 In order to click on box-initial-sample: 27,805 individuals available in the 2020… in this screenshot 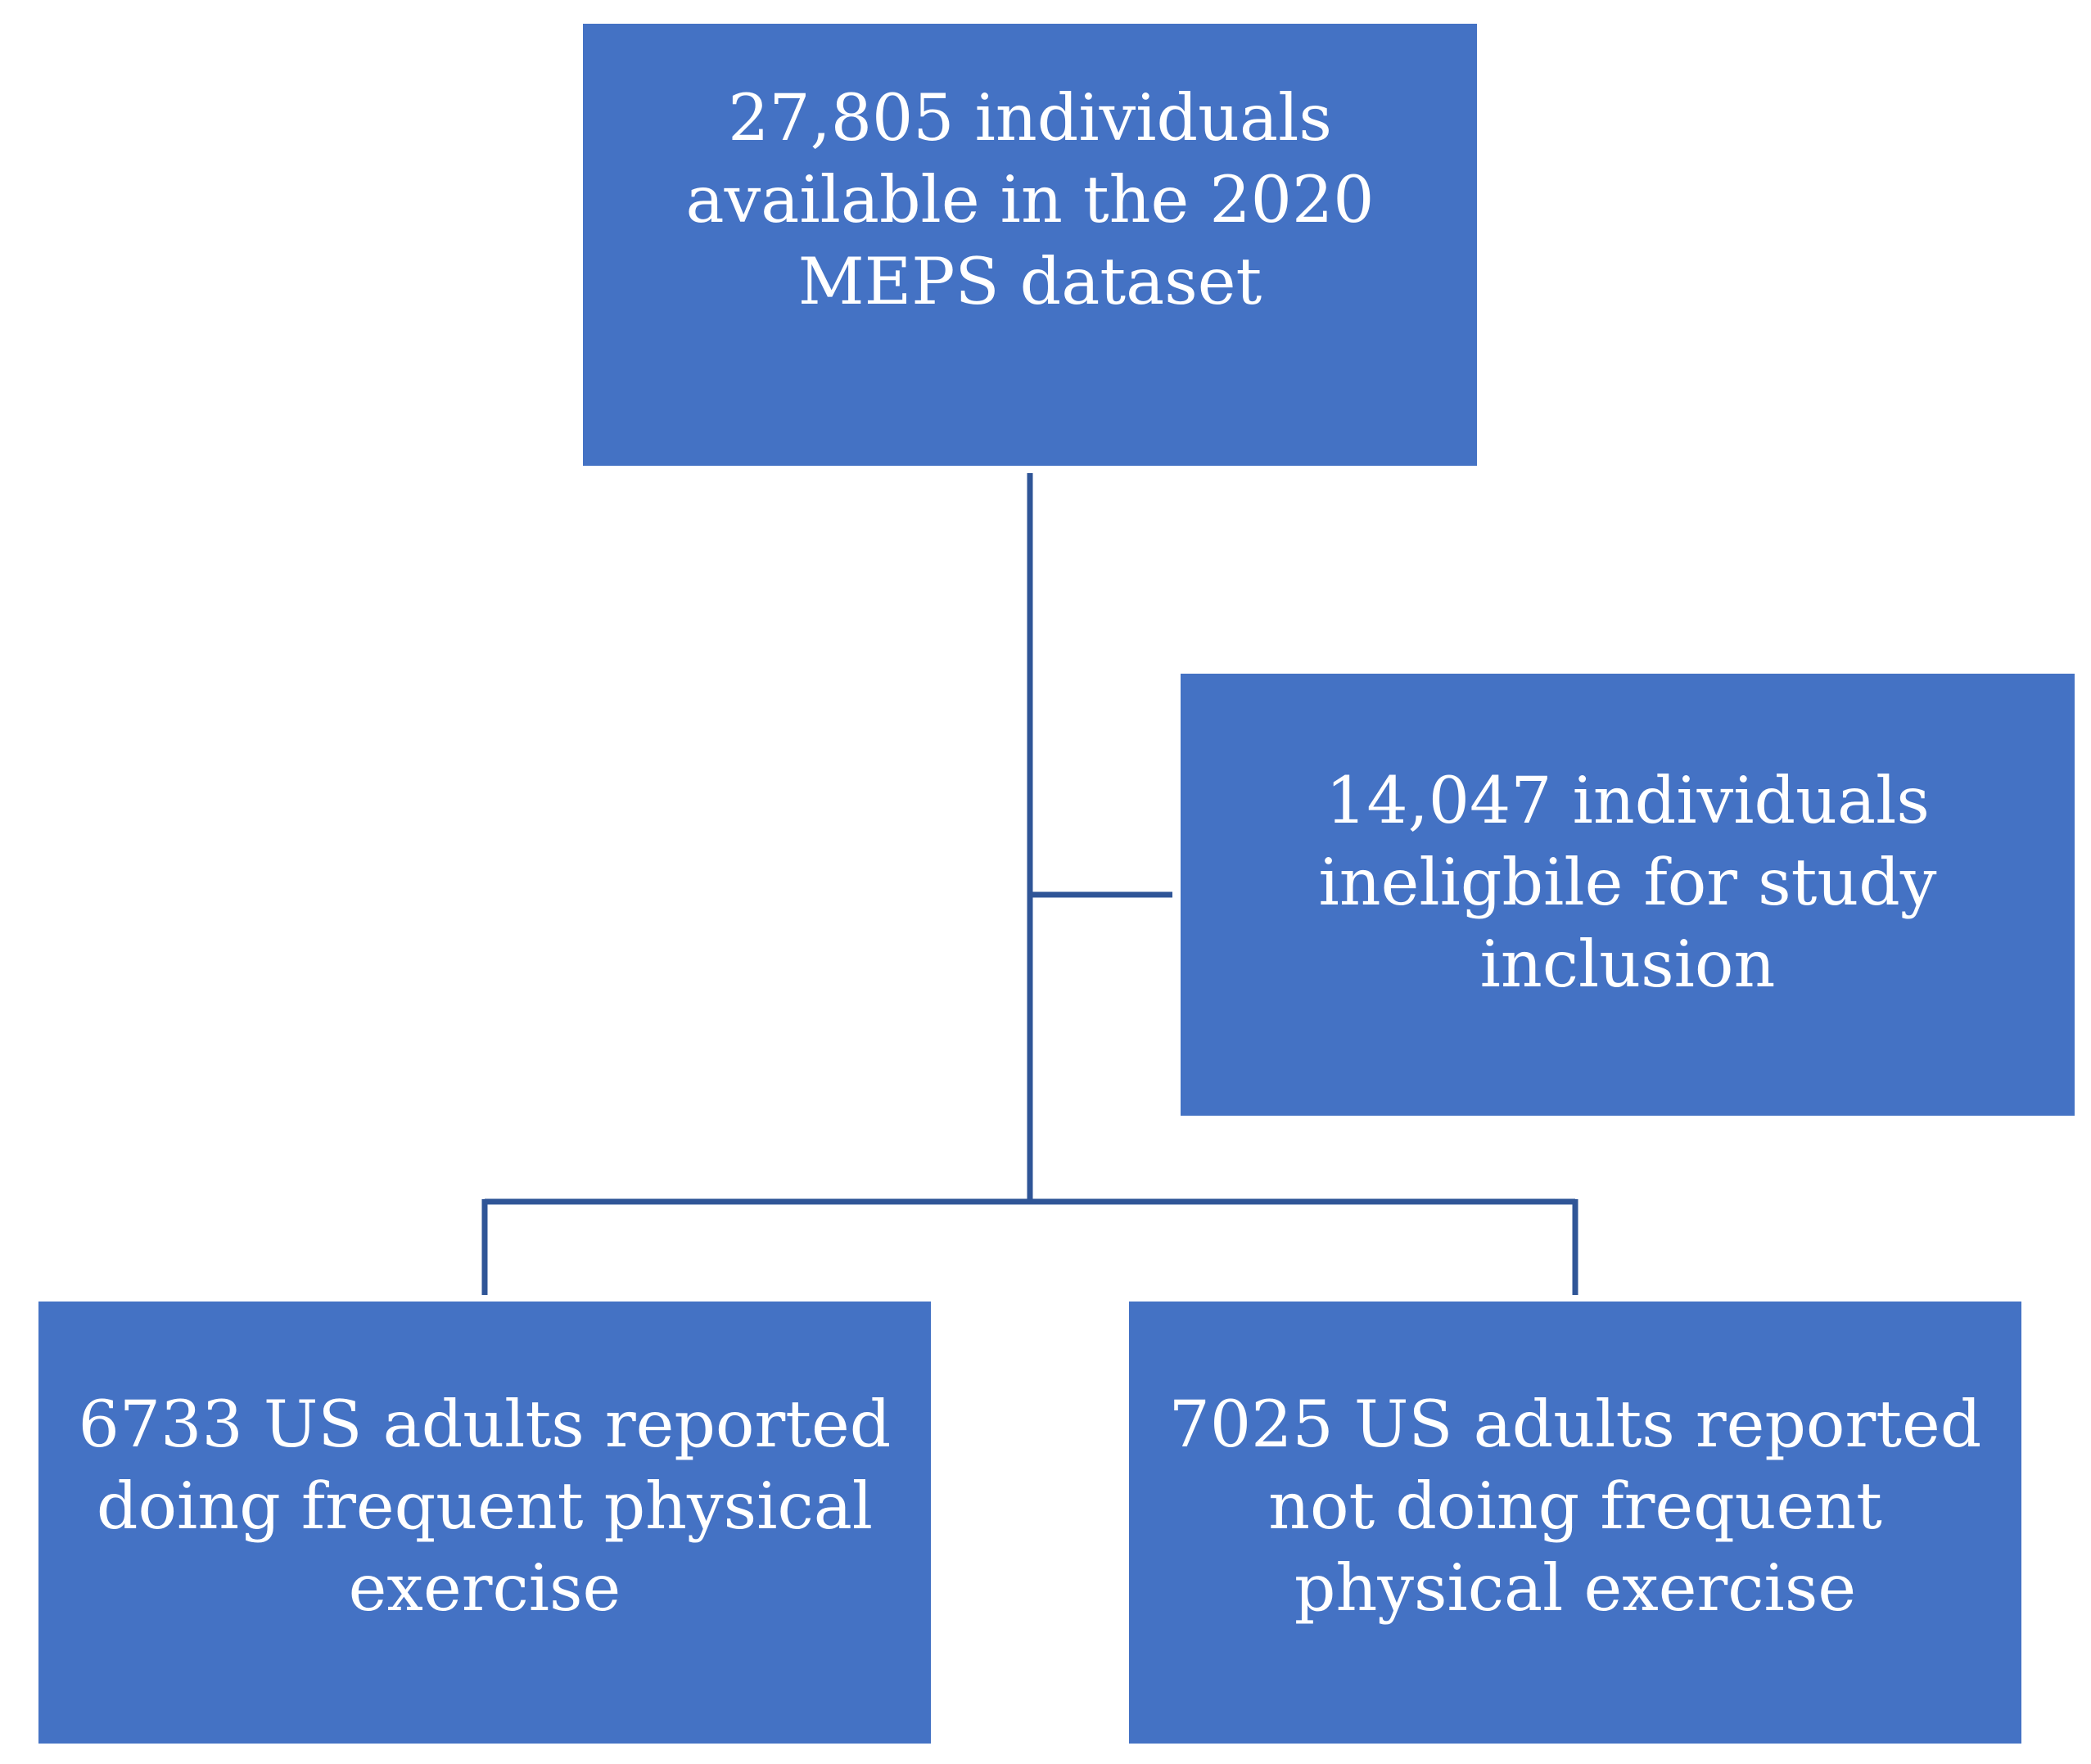, I will do `click(1030, 245)`.